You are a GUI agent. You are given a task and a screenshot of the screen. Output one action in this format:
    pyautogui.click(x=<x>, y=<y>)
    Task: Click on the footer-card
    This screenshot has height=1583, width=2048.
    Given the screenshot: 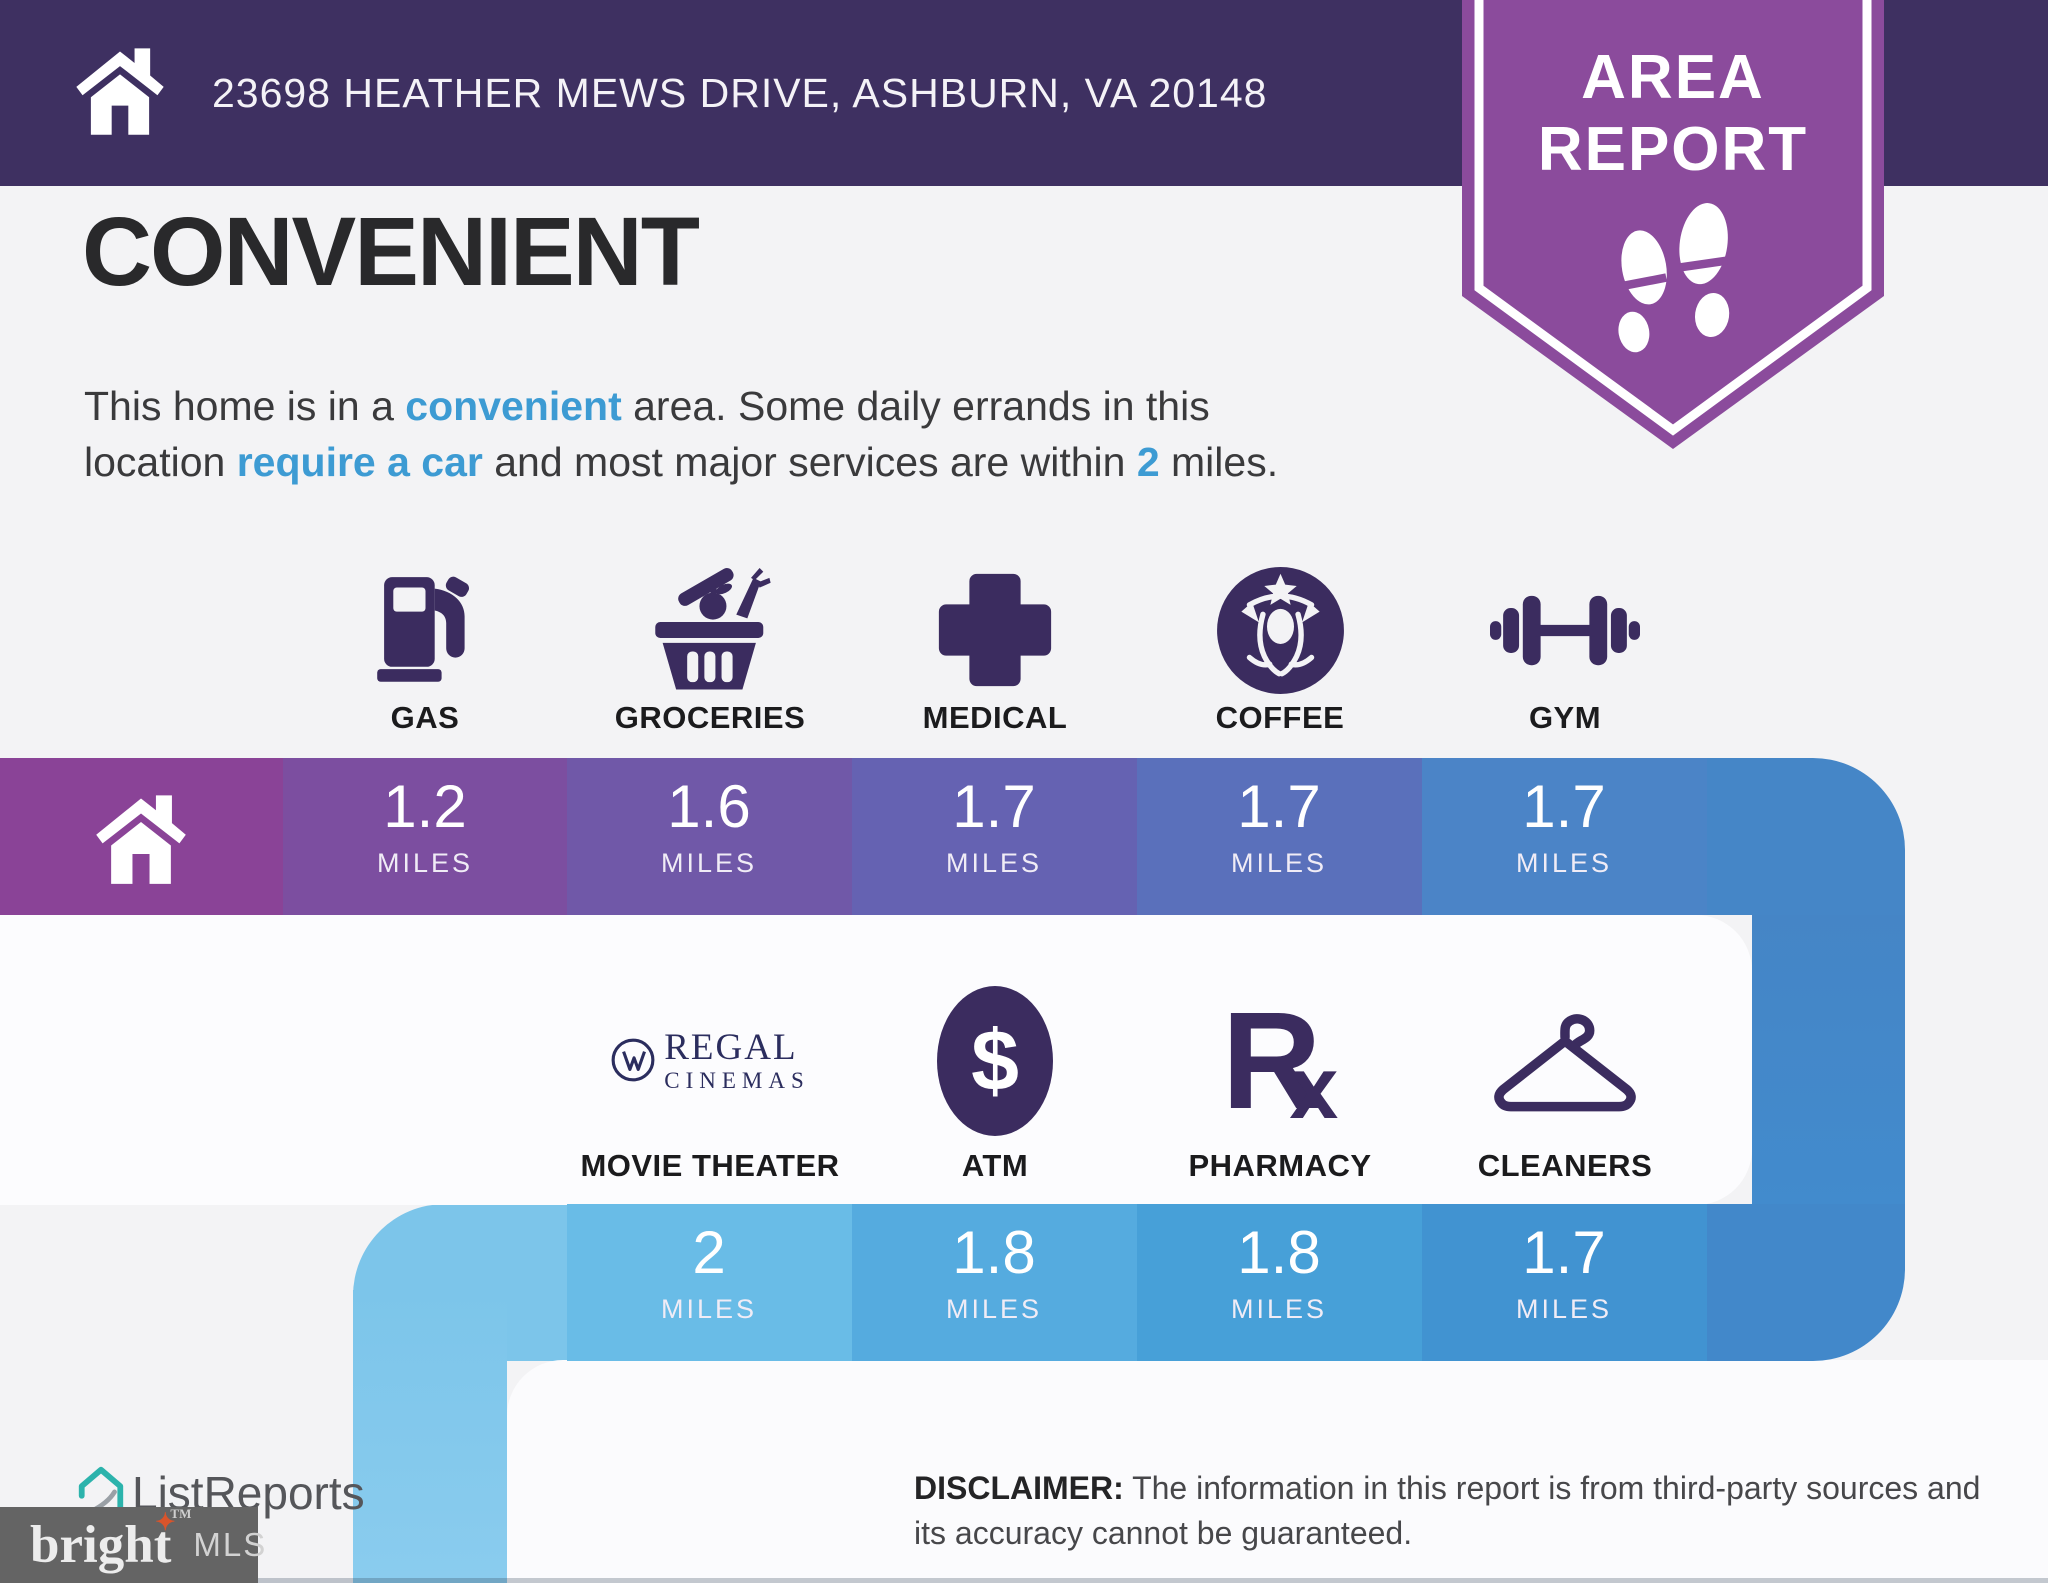 What is the action you would take?
    pyautogui.click(x=1277, y=1471)
    